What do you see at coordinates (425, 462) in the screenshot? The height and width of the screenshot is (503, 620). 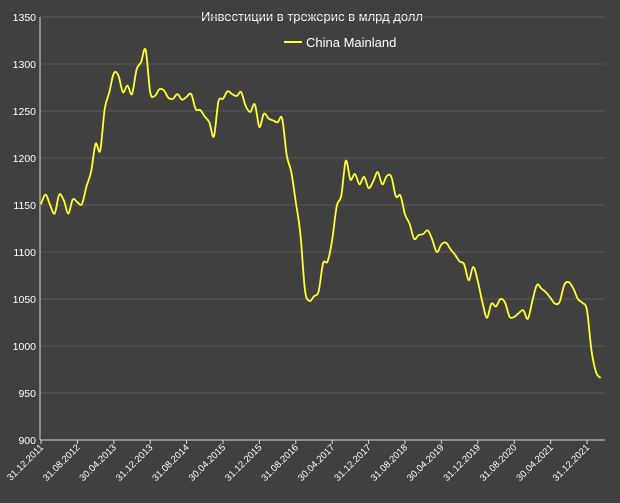 I see `x-tick-label: 30.04.2019` at bounding box center [425, 462].